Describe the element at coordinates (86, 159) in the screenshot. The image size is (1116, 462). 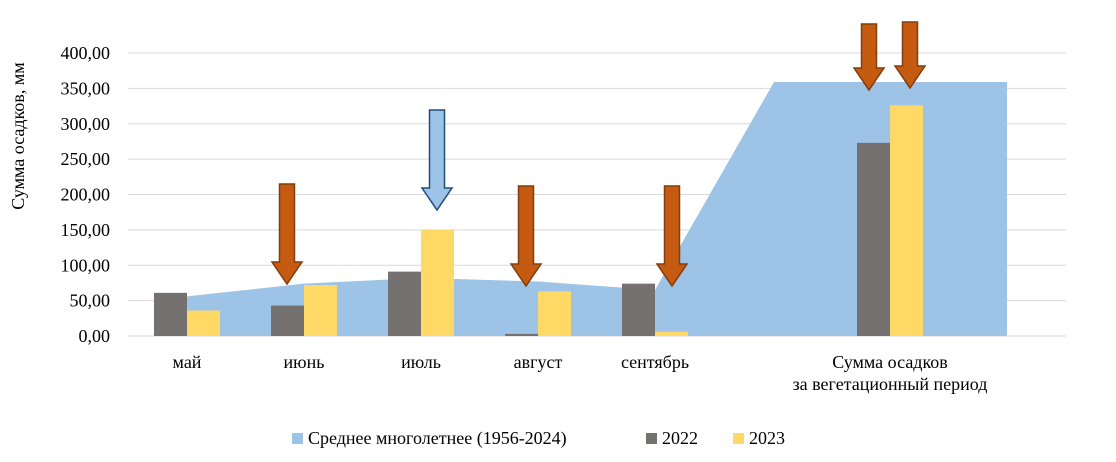
I see `y-tick-label: 250,00` at that location.